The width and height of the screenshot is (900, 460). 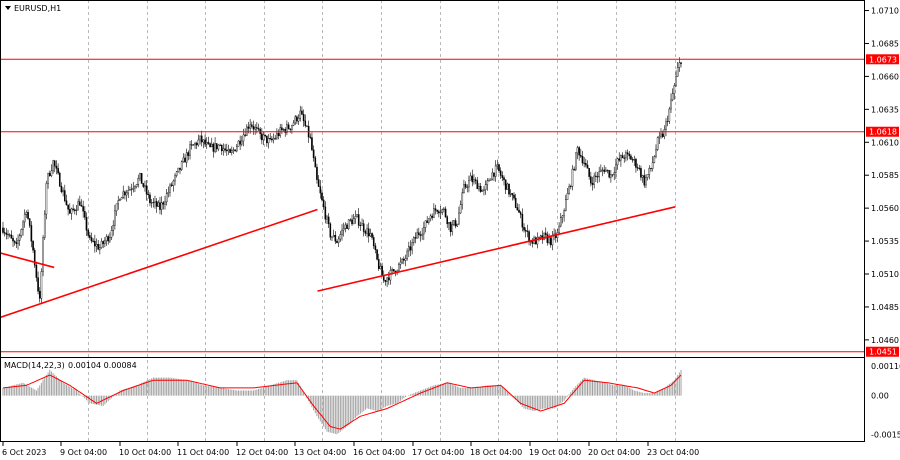 I want to click on time-tick-label: 17 Oct 04:00, so click(x=438, y=452).